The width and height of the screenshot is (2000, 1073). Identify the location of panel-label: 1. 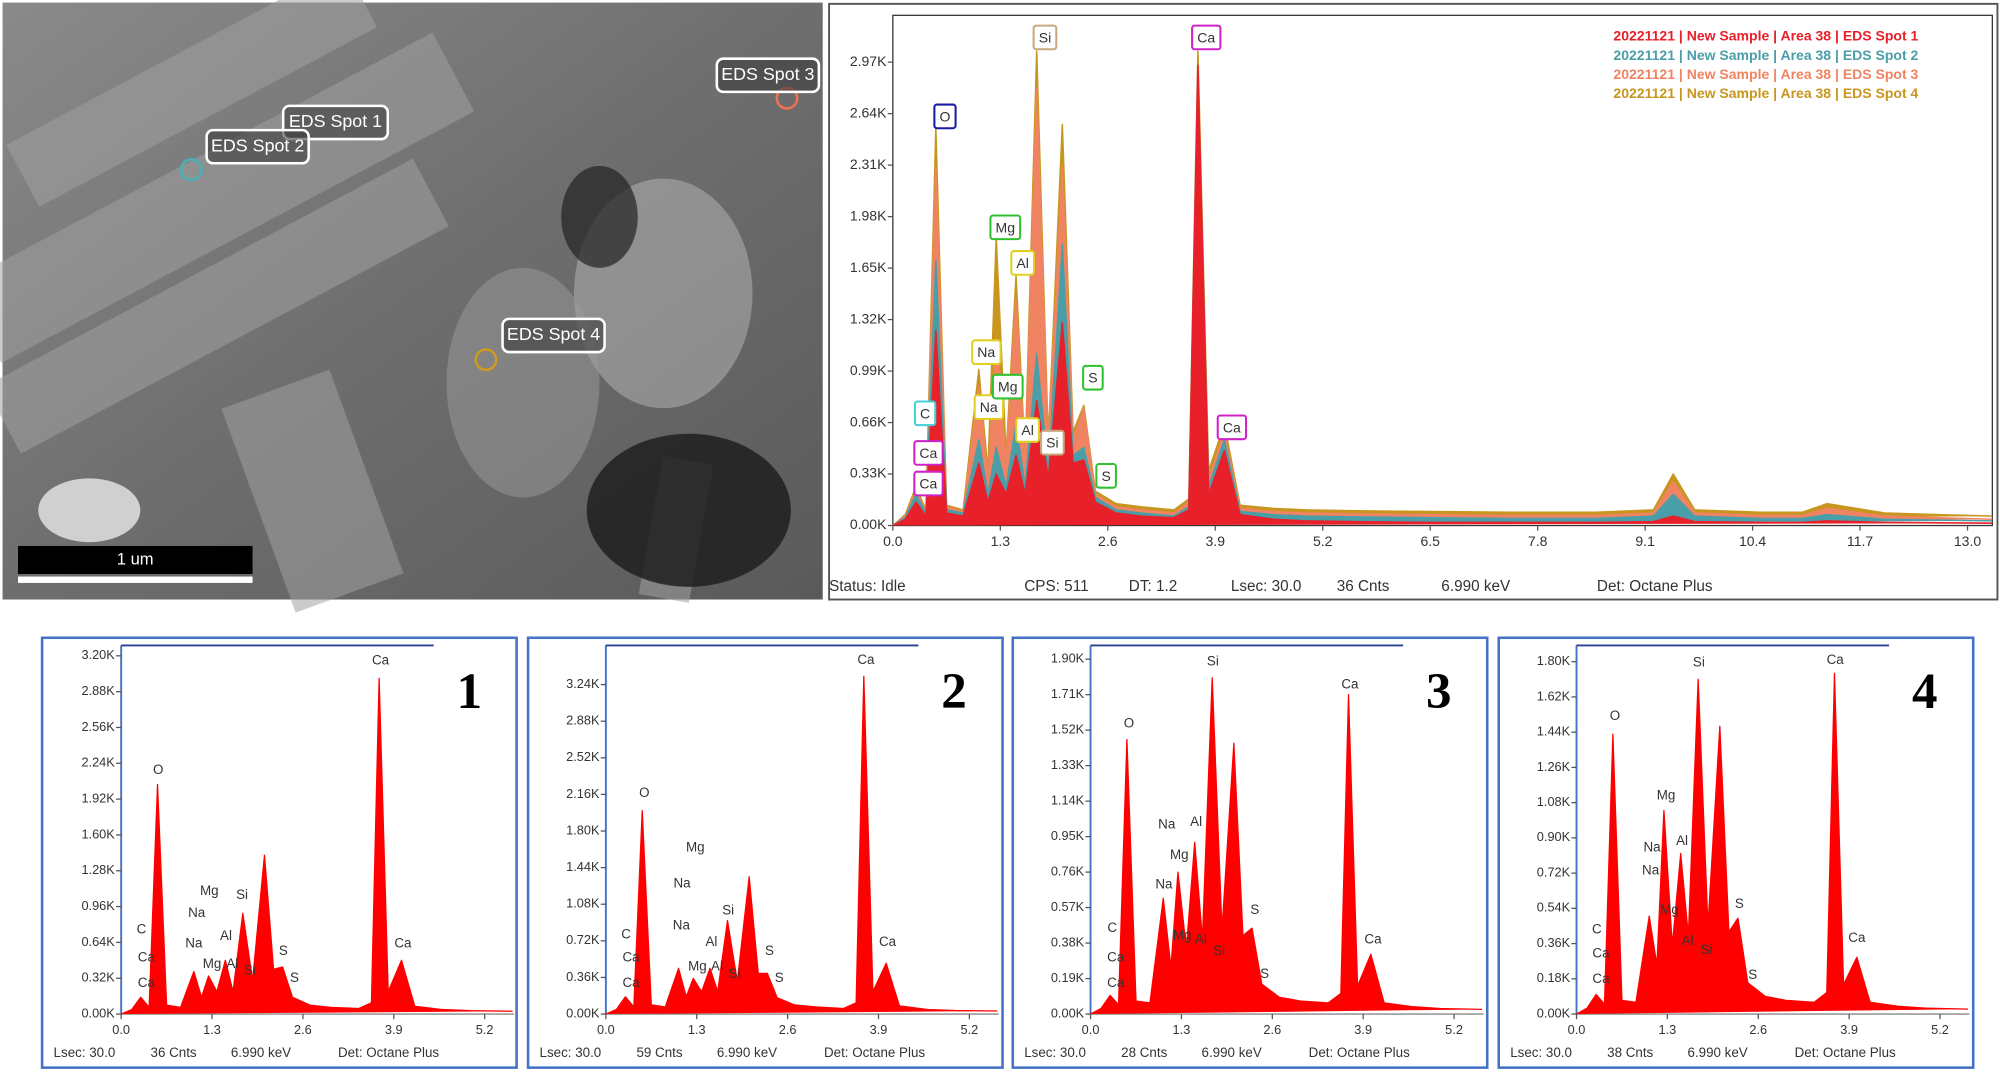
(470, 692).